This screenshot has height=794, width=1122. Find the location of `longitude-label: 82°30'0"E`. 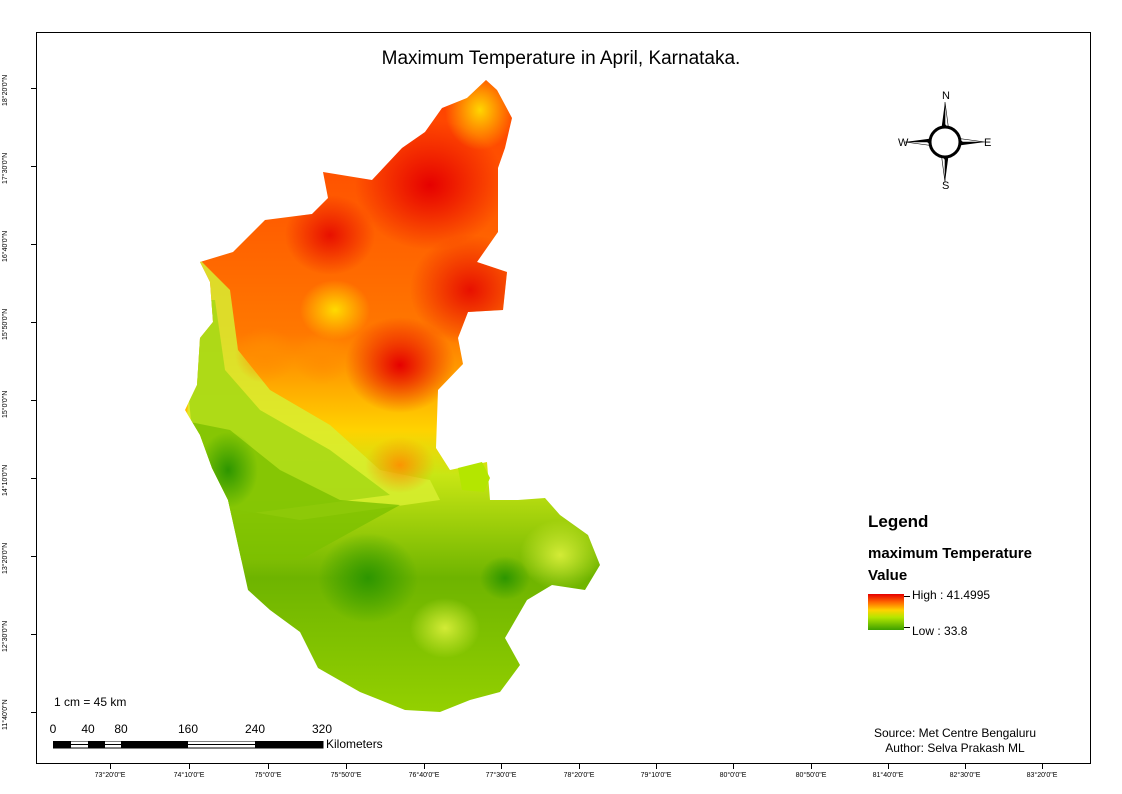

longitude-label: 82°30'0"E is located at coordinates (965, 775).